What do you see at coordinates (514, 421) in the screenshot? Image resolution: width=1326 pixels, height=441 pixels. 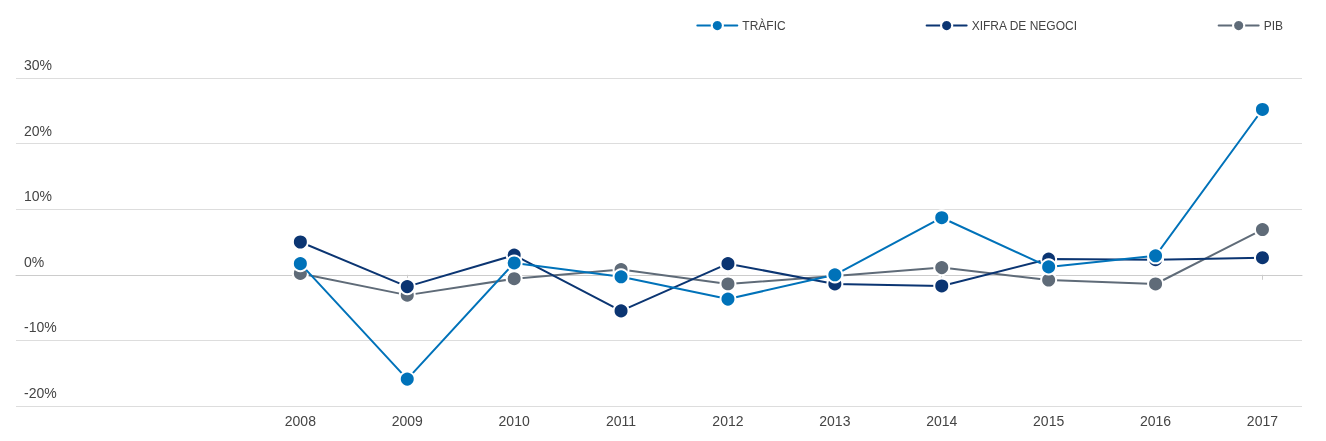 I see `x-tick-label: 2010` at bounding box center [514, 421].